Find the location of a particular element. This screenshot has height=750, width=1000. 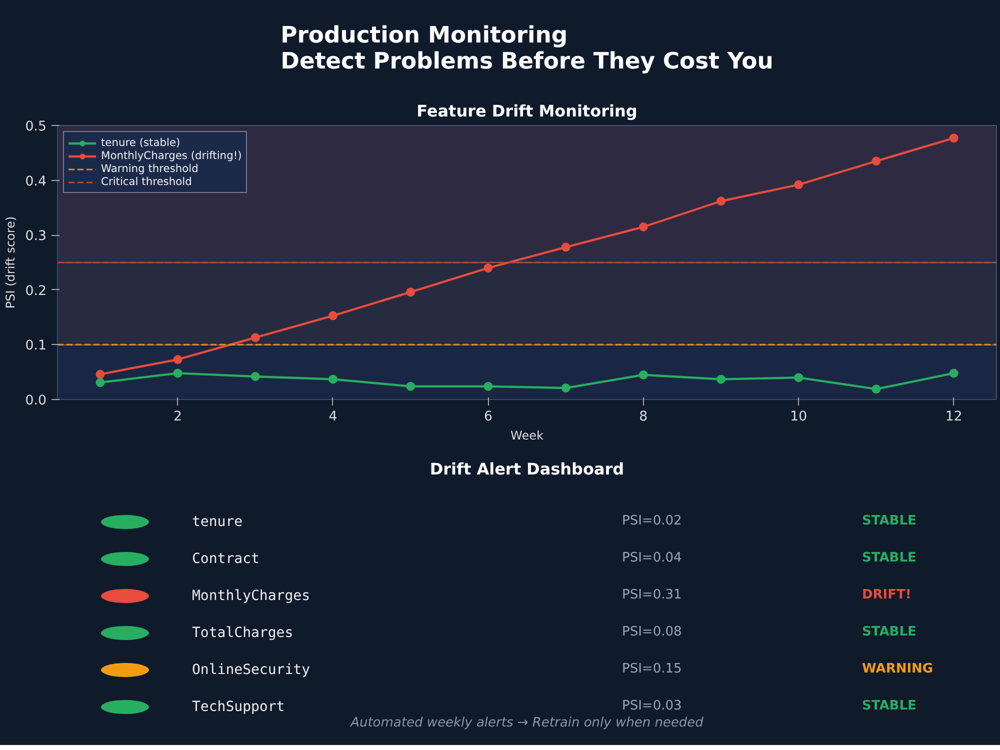

y-axis-title: PSI (drift score) is located at coordinates (10, 262).